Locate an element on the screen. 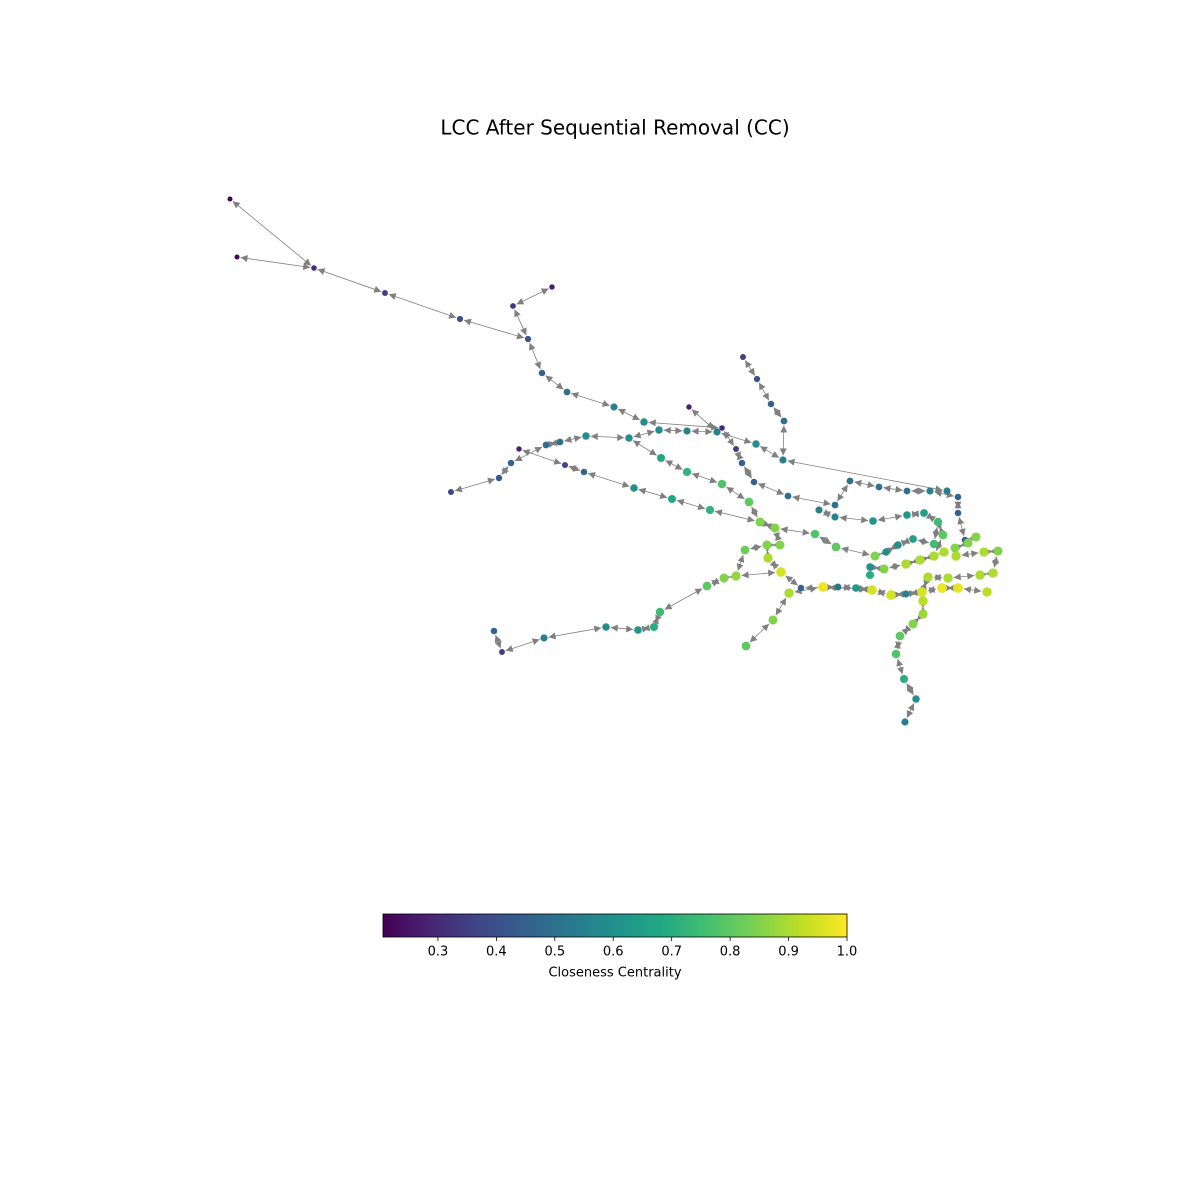 Image resolution: width=1200 pixels, height=1200 pixels. colorbar-tick-label: 0.6 is located at coordinates (613, 952).